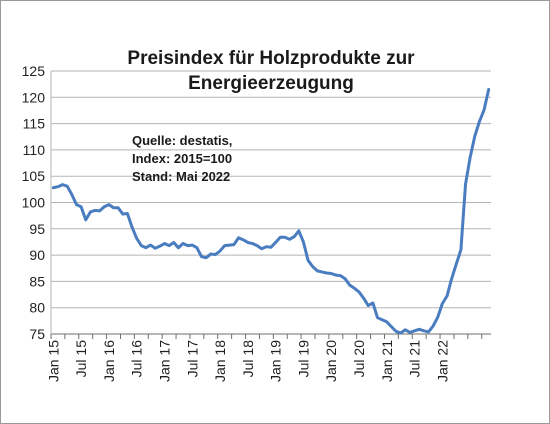 The width and height of the screenshot is (550, 424). I want to click on annotation-date: Stand: Mai 2022, so click(181, 176).